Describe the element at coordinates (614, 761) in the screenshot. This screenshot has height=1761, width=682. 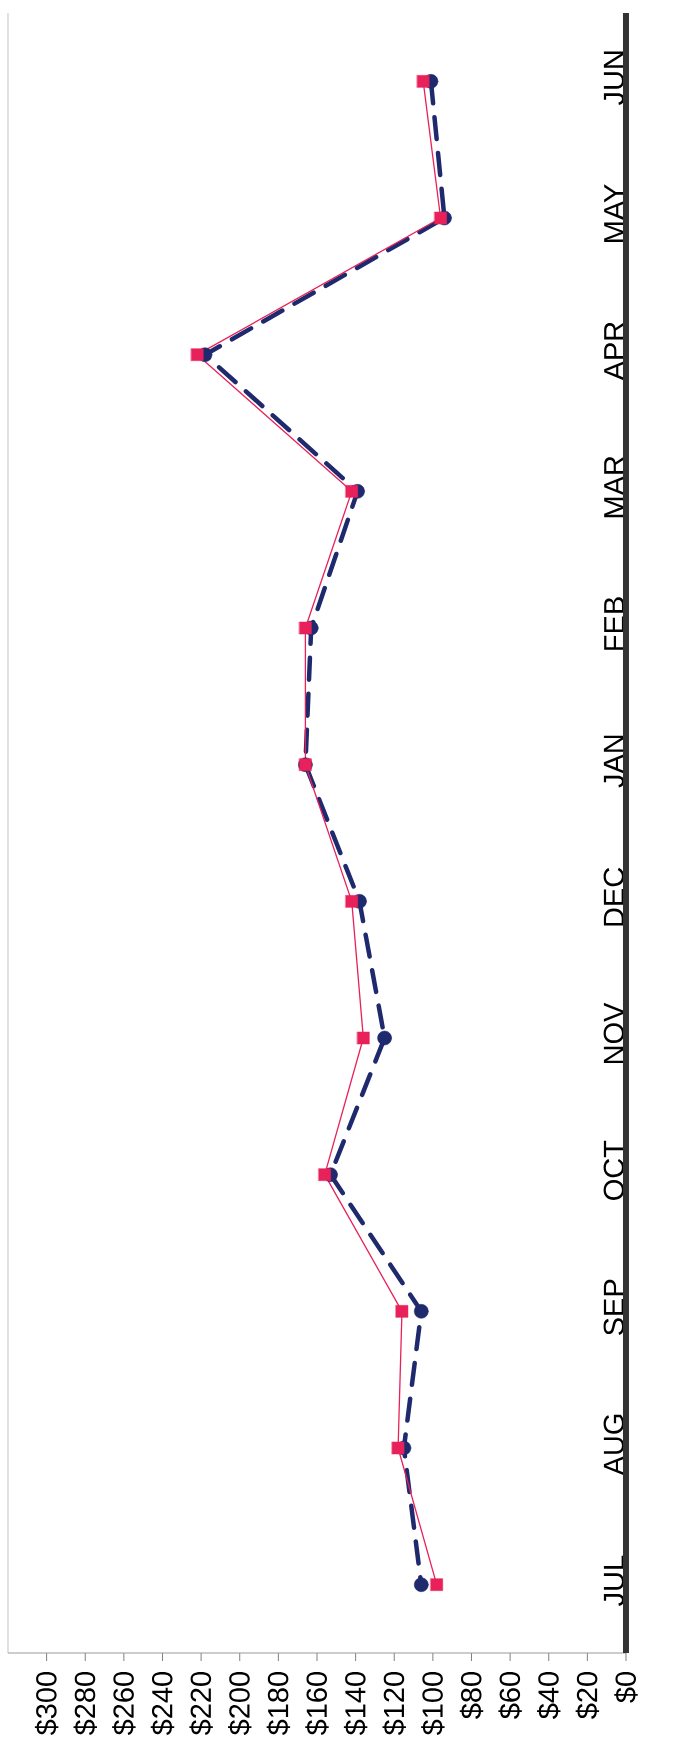
I see `y-tick-label: JAN` at that location.